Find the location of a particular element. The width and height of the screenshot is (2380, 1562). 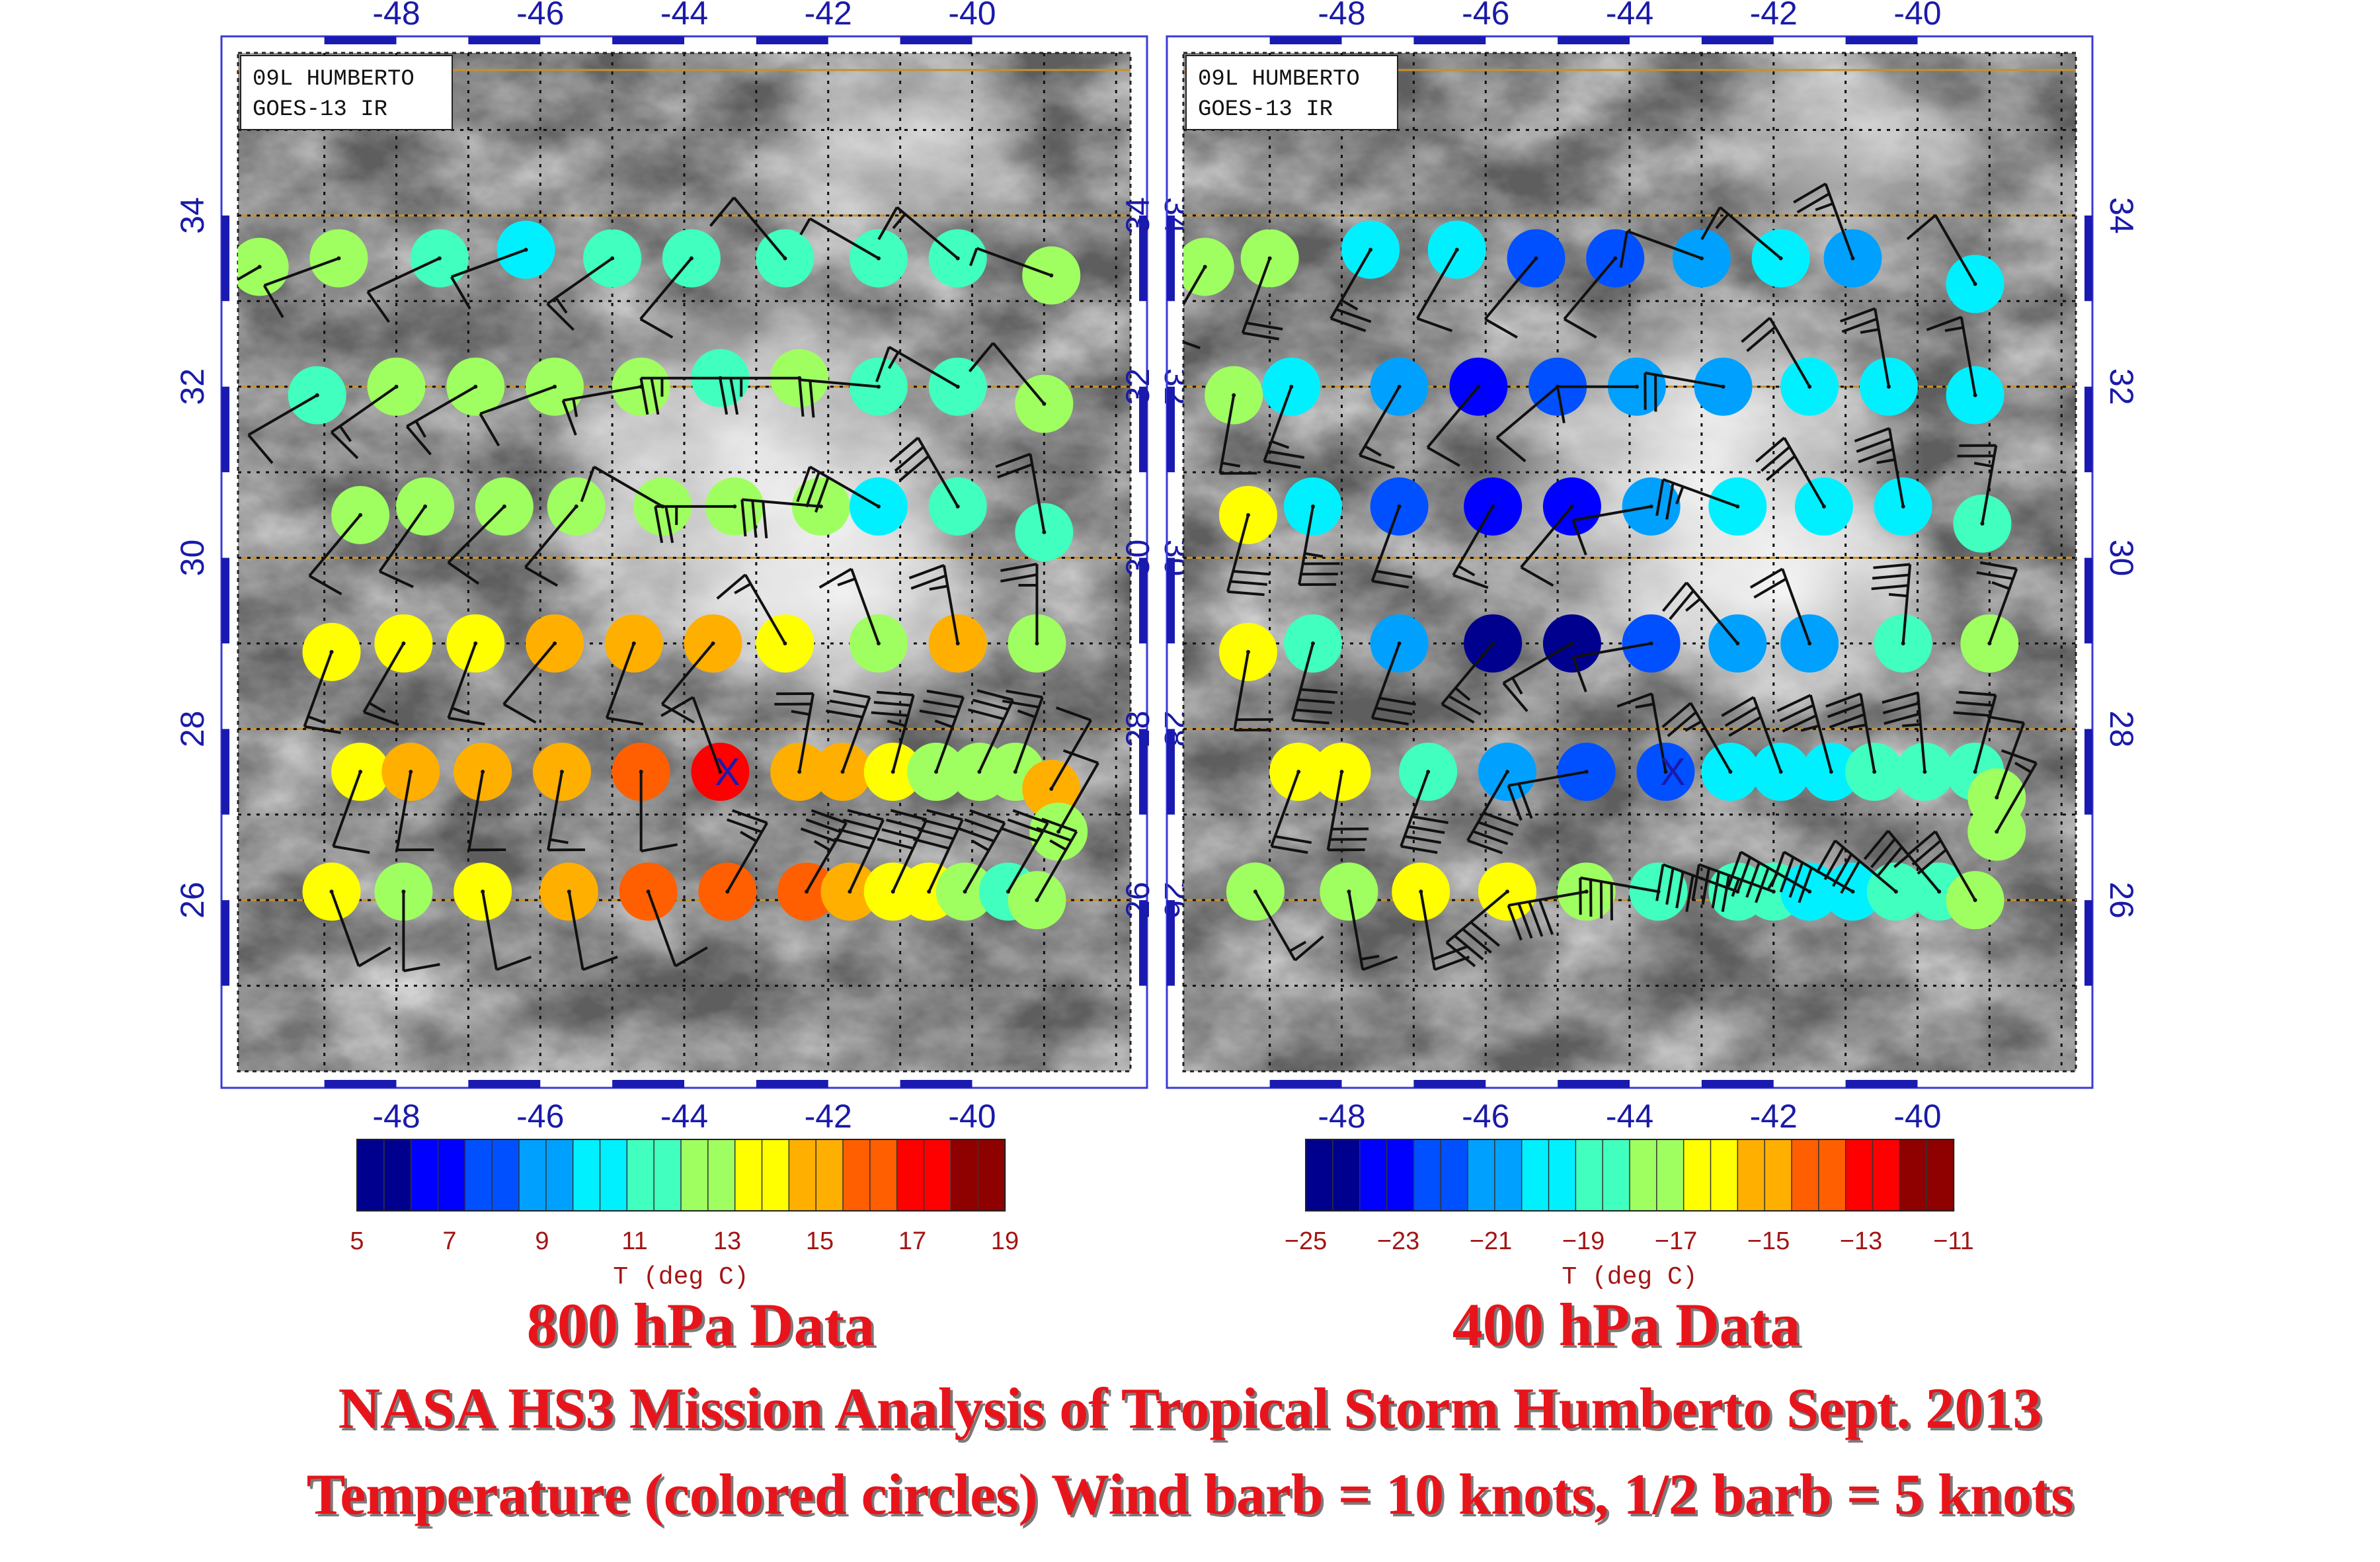

panel-right-pressure-label: 400 hPa Data is located at coordinates (1626, 1324).